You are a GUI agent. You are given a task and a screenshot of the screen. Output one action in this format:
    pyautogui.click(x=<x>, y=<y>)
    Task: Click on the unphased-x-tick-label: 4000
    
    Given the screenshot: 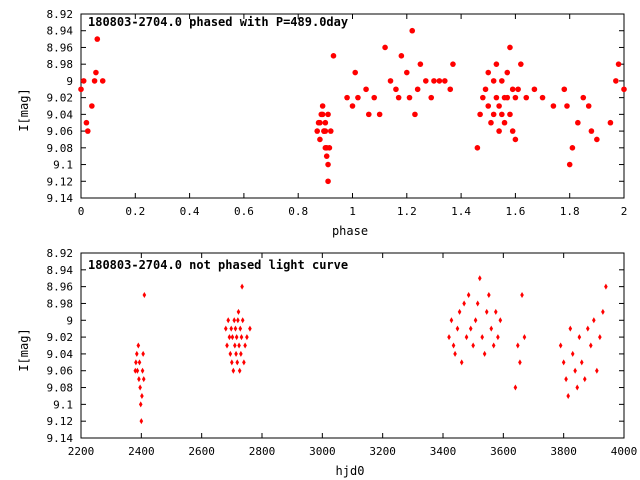 What is the action you would take?
    pyautogui.click(x=624, y=451)
    